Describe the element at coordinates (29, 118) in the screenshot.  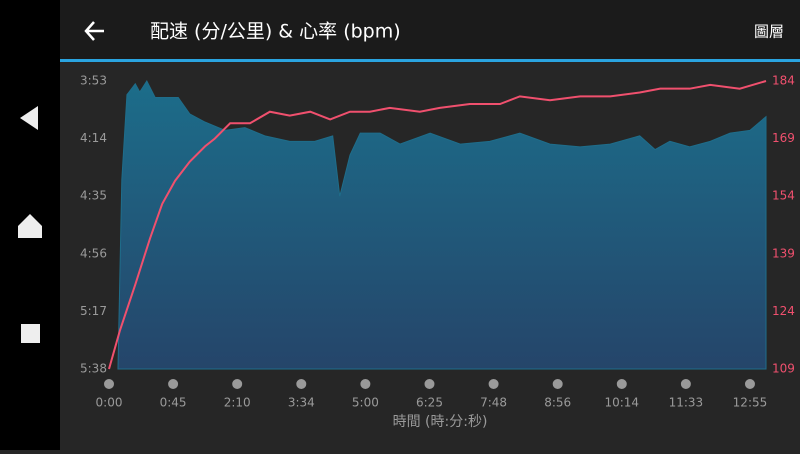
I see `nav-back` at that location.